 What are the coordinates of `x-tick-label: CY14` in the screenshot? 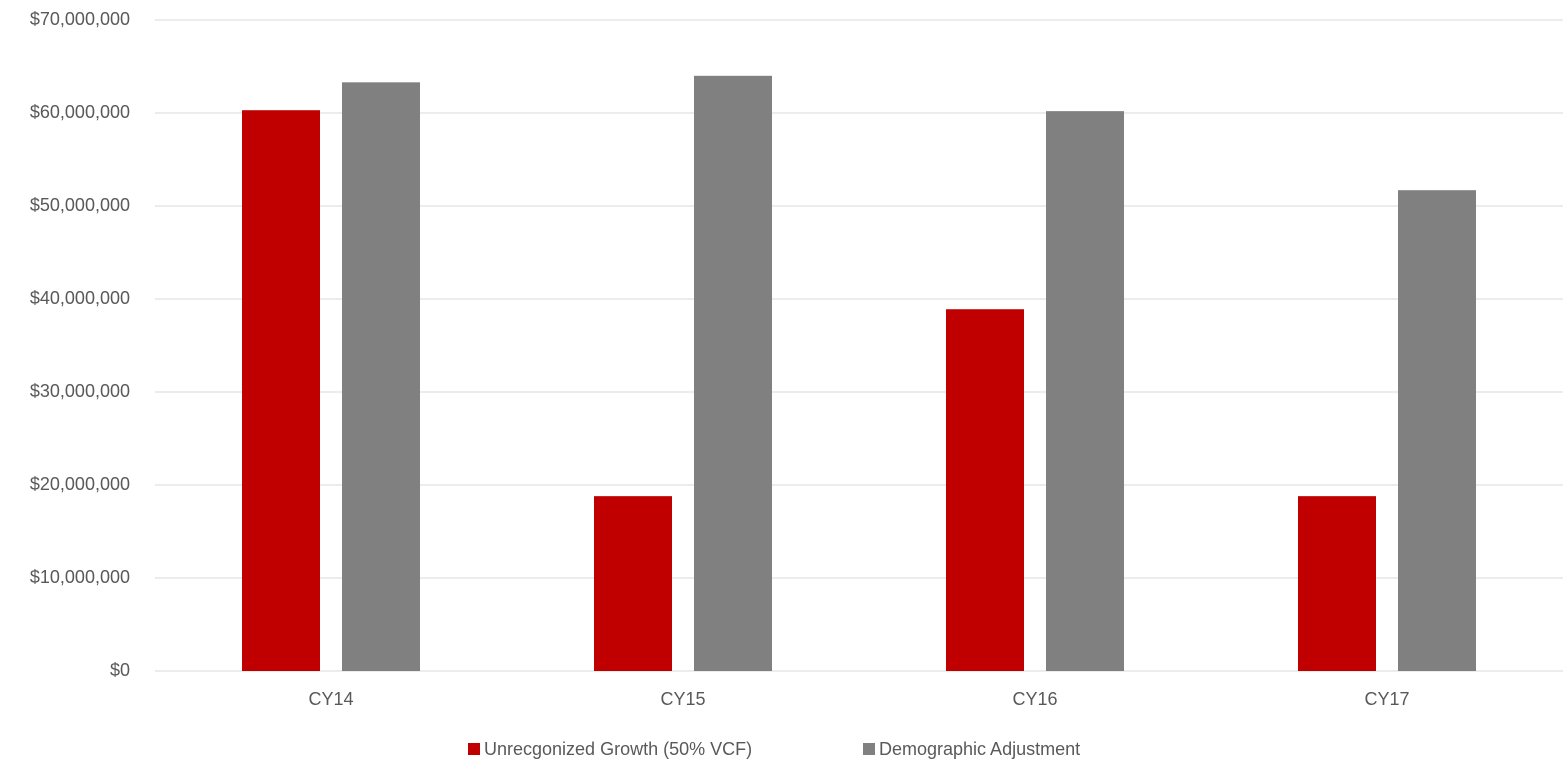 It's located at (330, 699).